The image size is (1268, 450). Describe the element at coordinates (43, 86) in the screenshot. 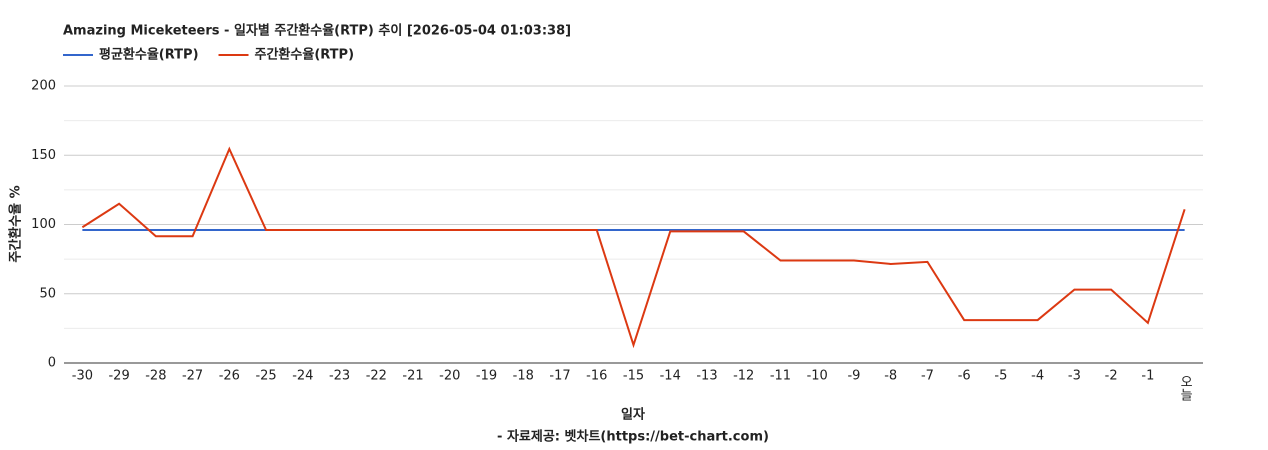

I see `y-tick-label: 200` at that location.